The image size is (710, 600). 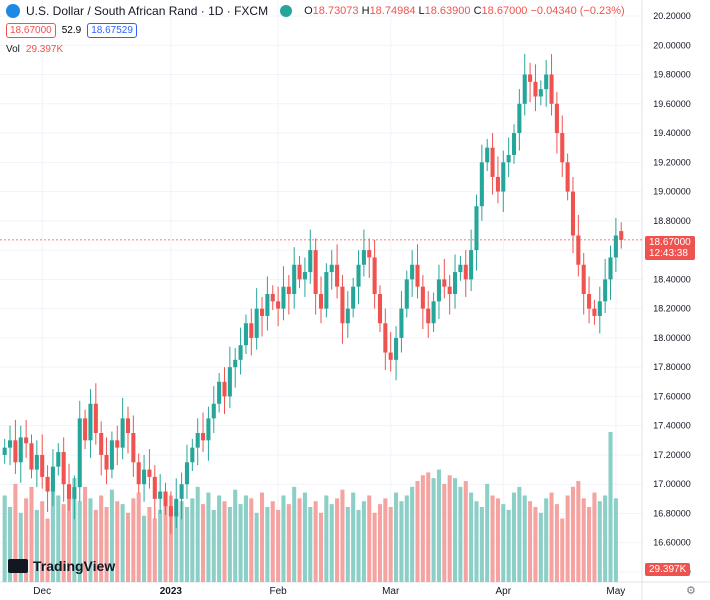 I want to click on price-tick-label: 17.00000, so click(x=672, y=484).